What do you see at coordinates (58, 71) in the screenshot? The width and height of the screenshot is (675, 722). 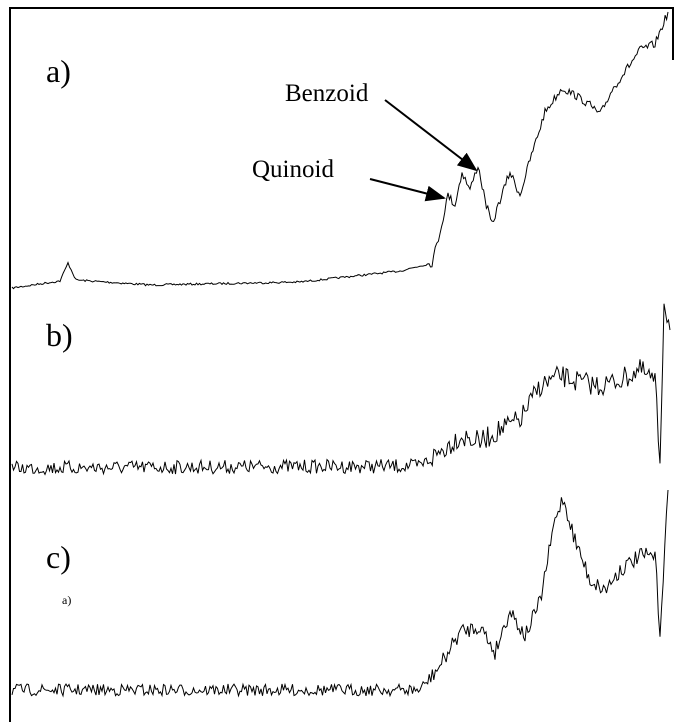 I see `panel-label: a)` at bounding box center [58, 71].